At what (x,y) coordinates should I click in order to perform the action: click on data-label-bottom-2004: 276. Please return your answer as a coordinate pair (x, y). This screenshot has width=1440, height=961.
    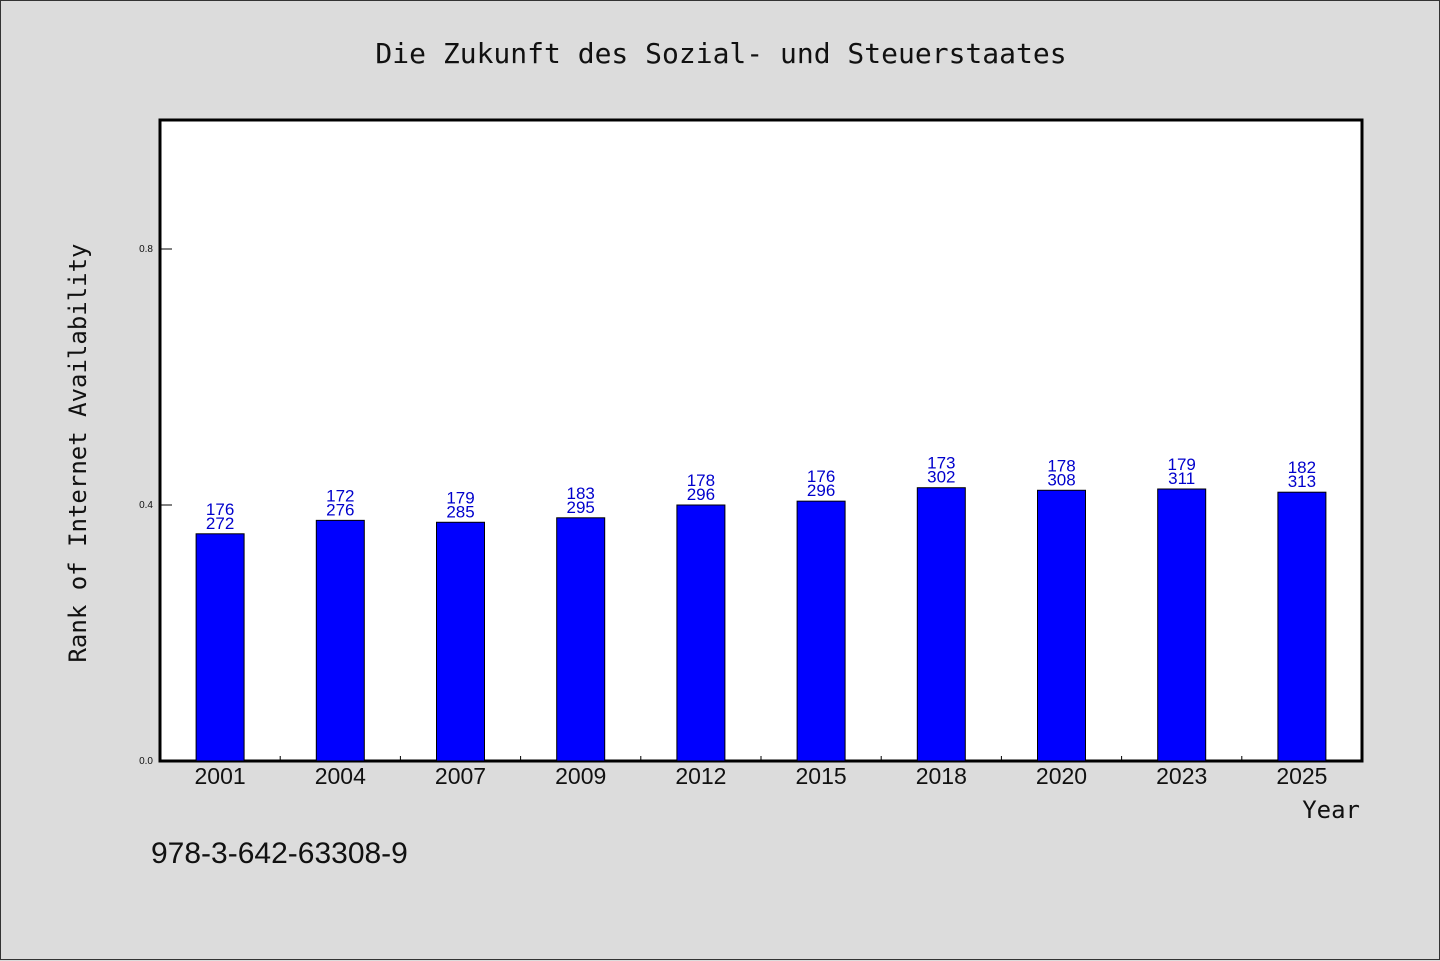
    Looking at the image, I should click on (340, 509).